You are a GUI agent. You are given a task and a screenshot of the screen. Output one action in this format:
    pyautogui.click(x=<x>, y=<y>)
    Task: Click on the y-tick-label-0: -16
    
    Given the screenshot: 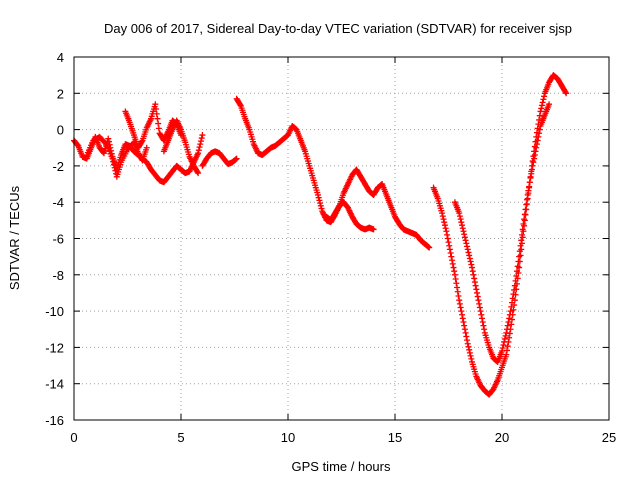 What is the action you would take?
    pyautogui.click(x=54, y=420)
    